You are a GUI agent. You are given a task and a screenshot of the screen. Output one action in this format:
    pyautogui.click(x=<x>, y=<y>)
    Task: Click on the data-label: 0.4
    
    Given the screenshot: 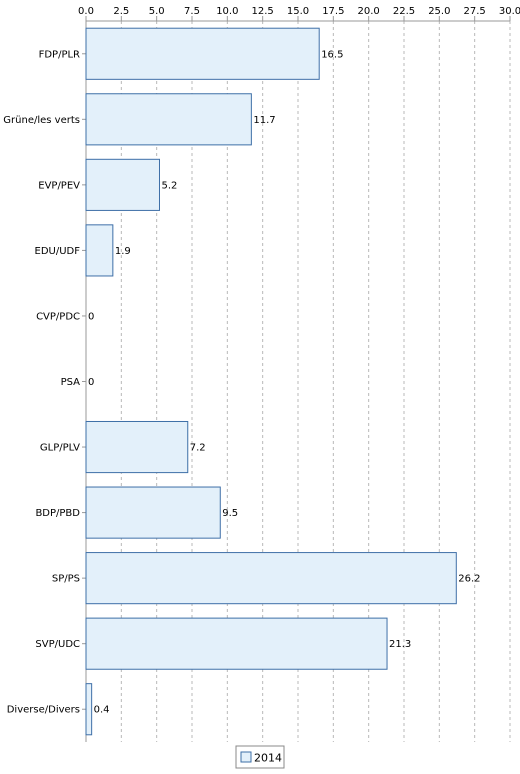 What is the action you would take?
    pyautogui.click(x=102, y=710)
    